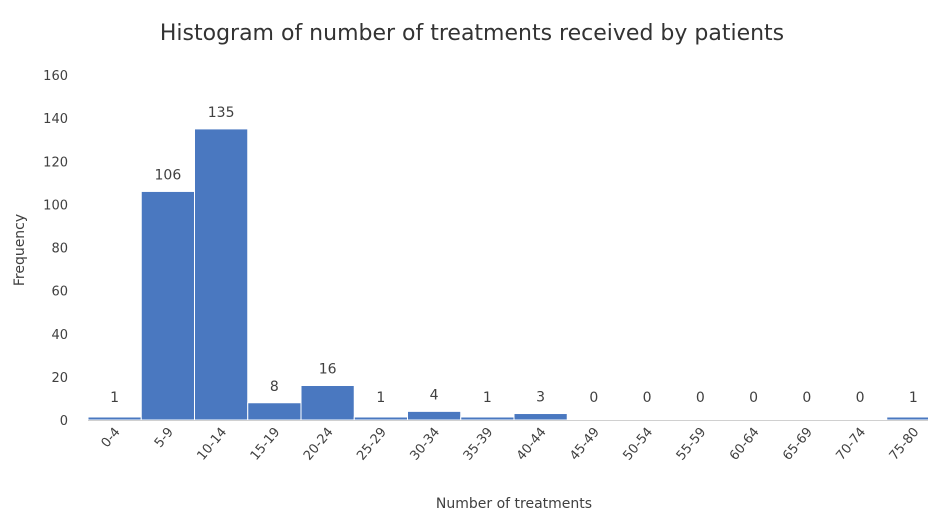 The image size is (928, 514). Describe the element at coordinates (59, 292) in the screenshot. I see `y-tick-label: 60` at that location.